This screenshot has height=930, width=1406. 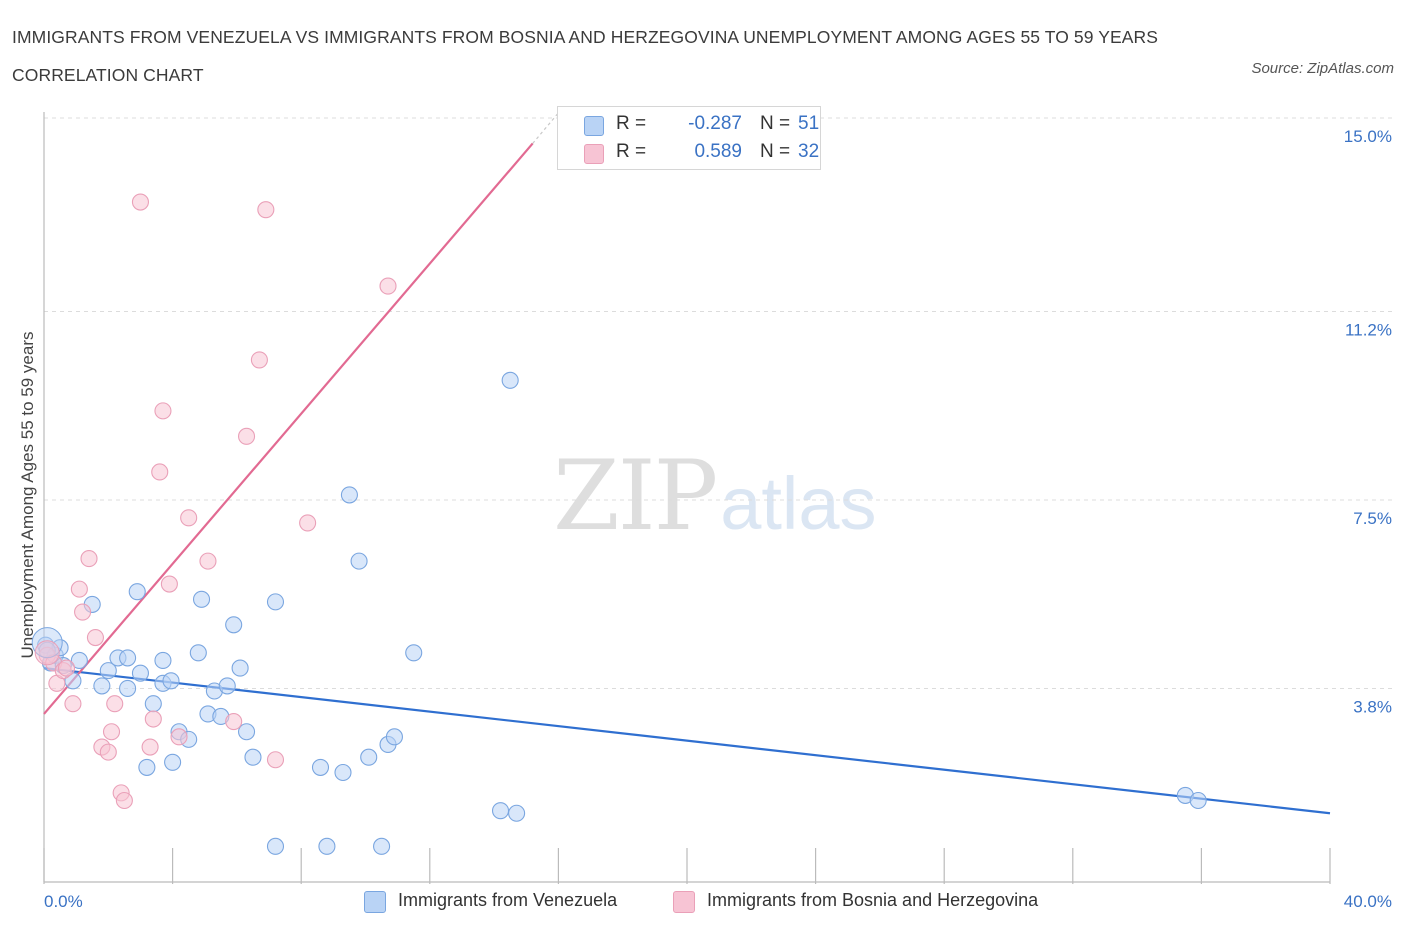 What do you see at coordinates (1372, 706) in the screenshot?
I see `y-tick-label: 3.8%` at bounding box center [1372, 706].